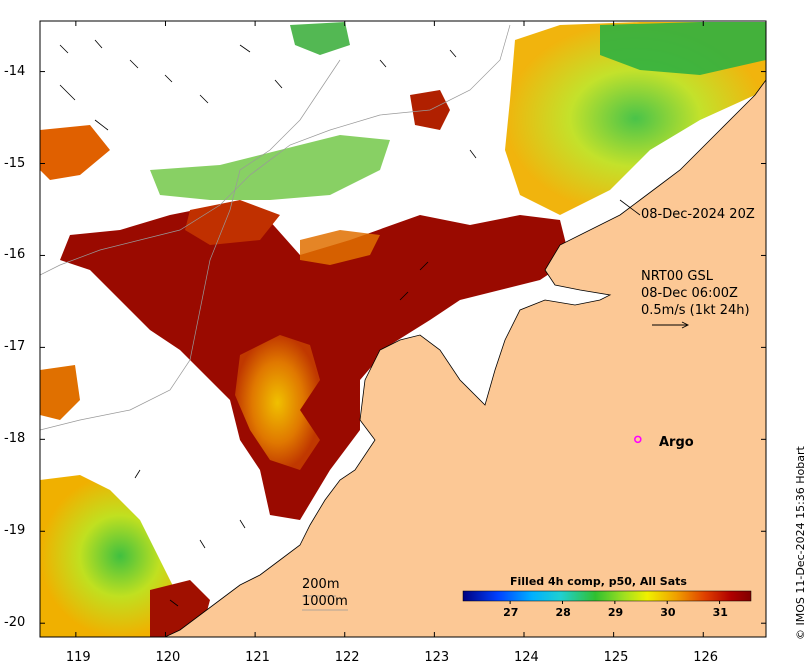 The image size is (810, 672). What do you see at coordinates (257, 657) in the screenshot?
I see `lon-tick-label: 121` at bounding box center [257, 657].